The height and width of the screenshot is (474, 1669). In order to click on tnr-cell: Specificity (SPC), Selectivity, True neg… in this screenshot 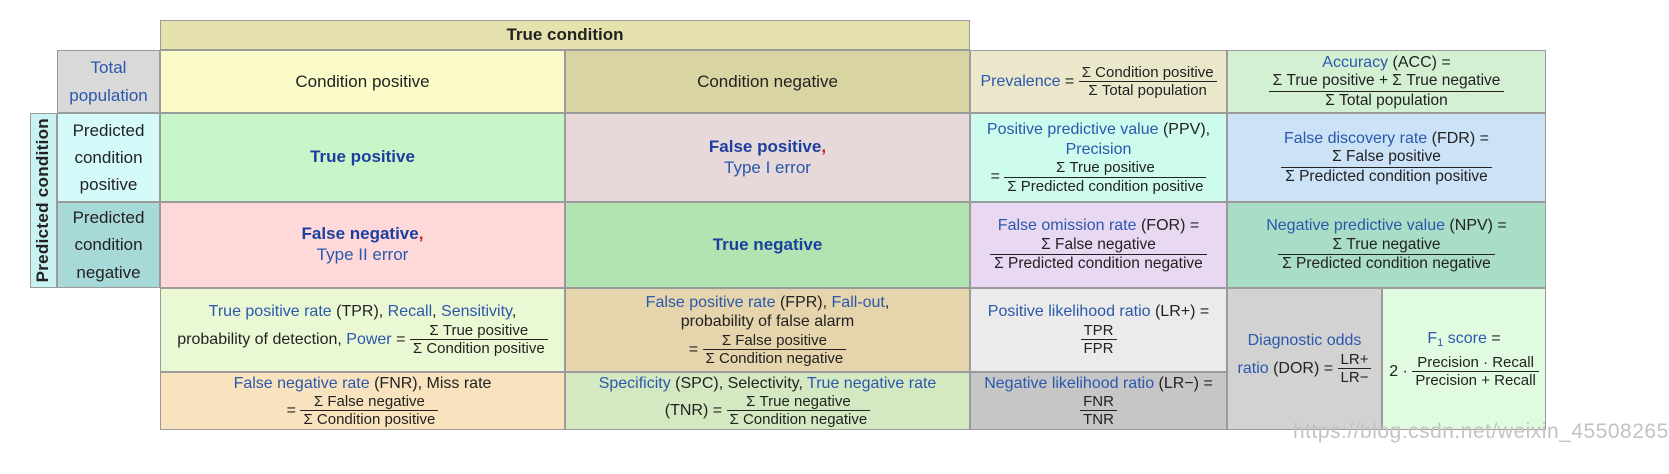, I will do `click(767, 401)`.